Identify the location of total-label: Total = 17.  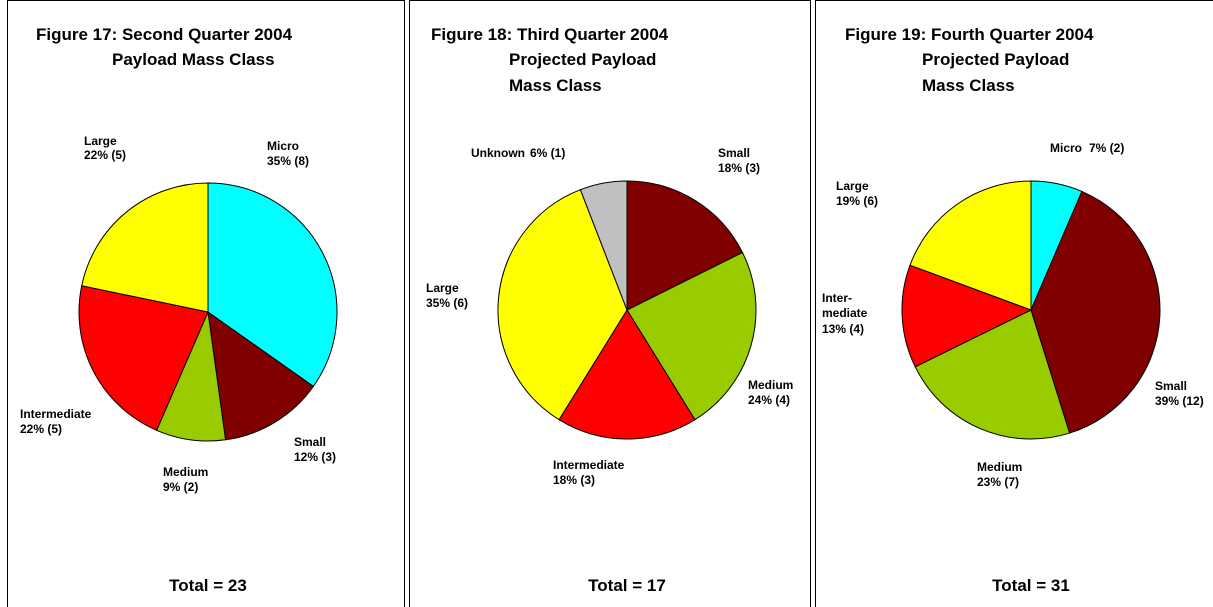
(627, 585).